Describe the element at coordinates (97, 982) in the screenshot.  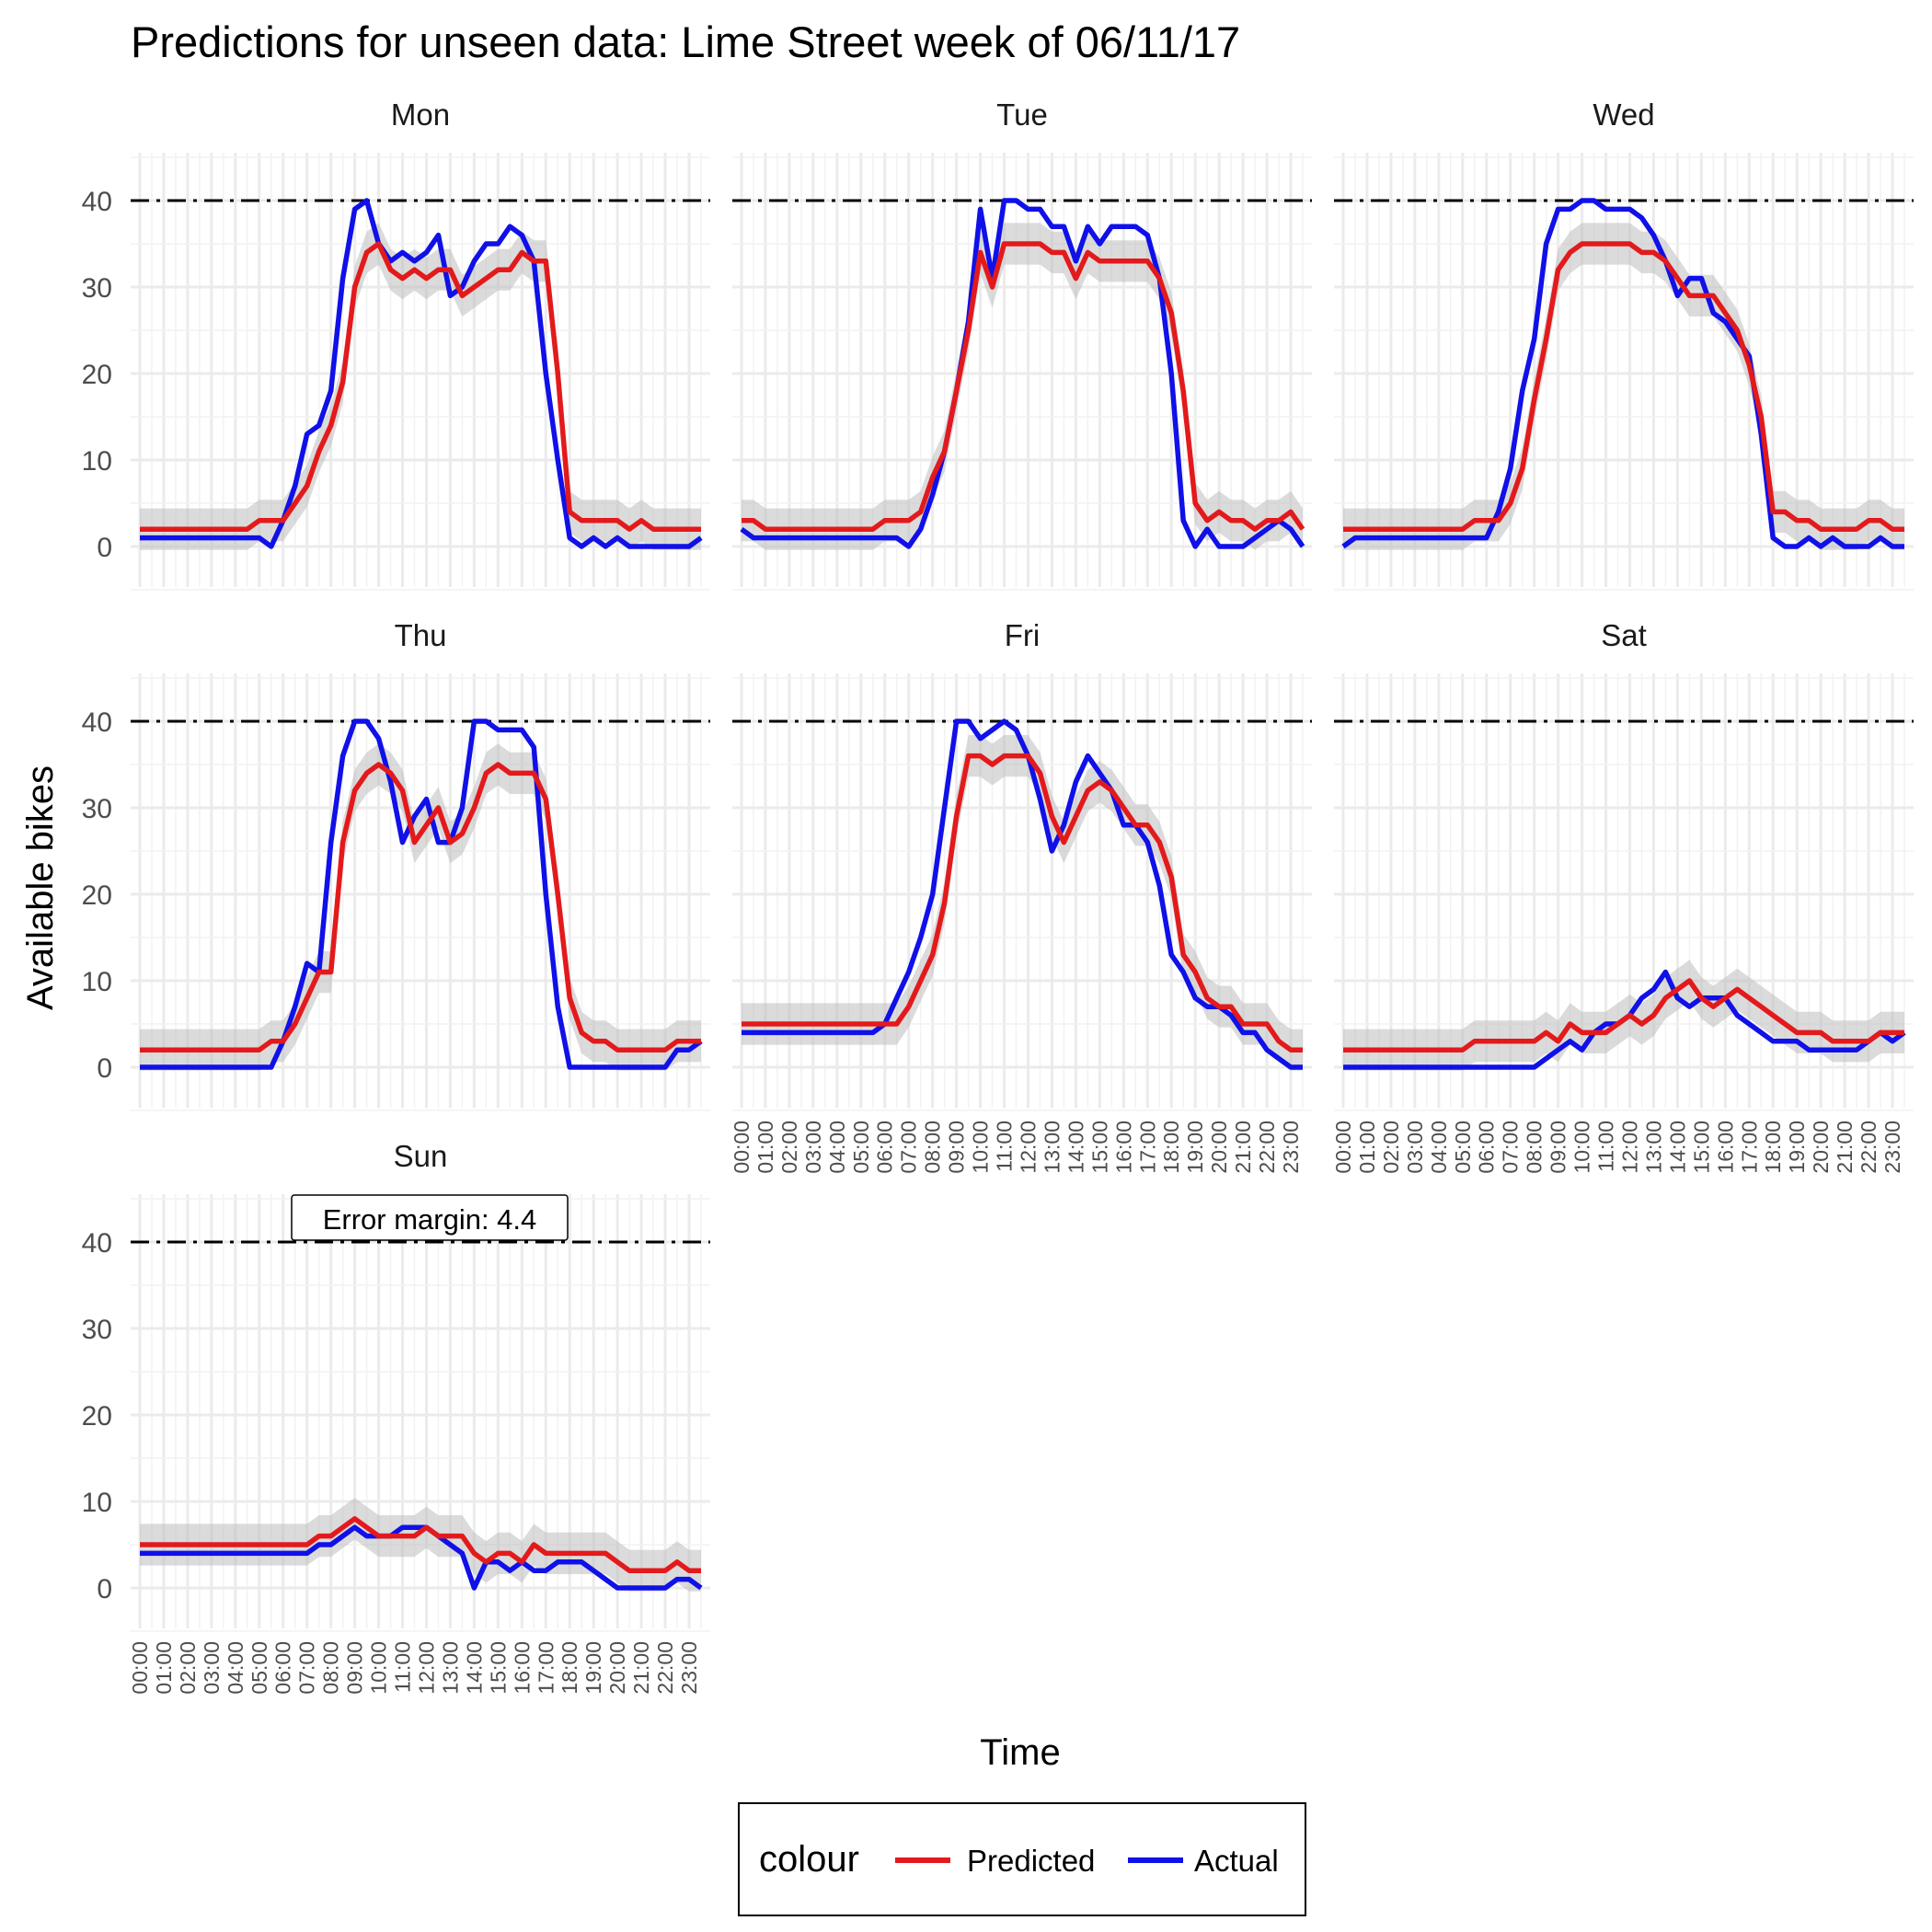
I see `y-tick-label: 10` at that location.